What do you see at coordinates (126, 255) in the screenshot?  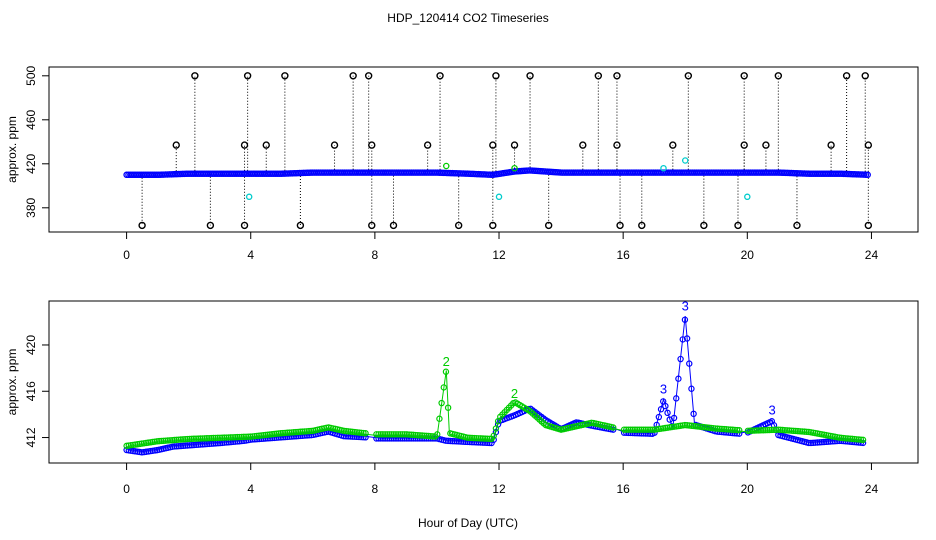 I see `x-tick-label: 0` at bounding box center [126, 255].